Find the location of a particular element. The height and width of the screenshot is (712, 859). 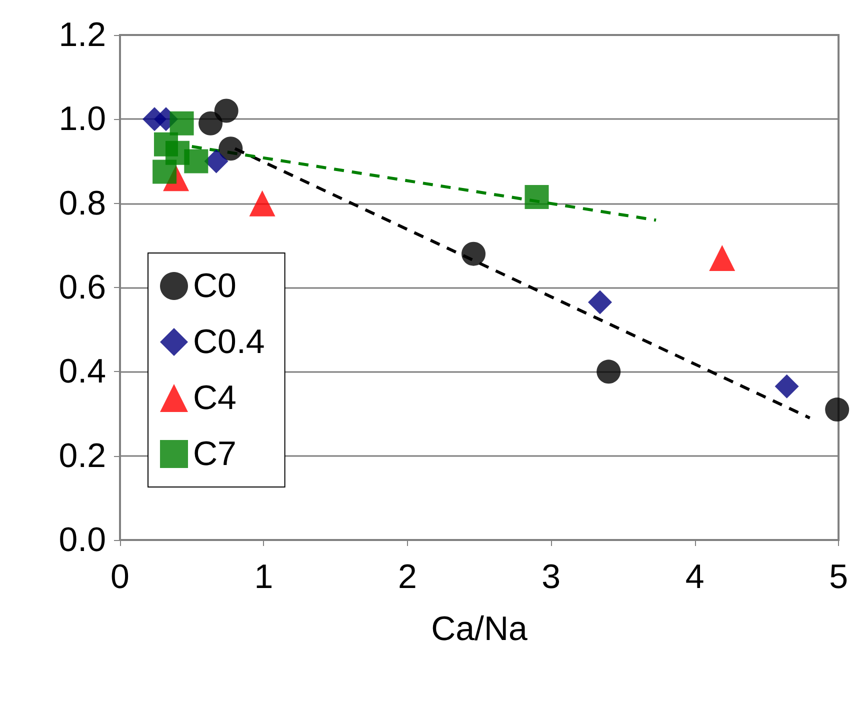

x-tick-label: 0 is located at coordinates (120, 577).